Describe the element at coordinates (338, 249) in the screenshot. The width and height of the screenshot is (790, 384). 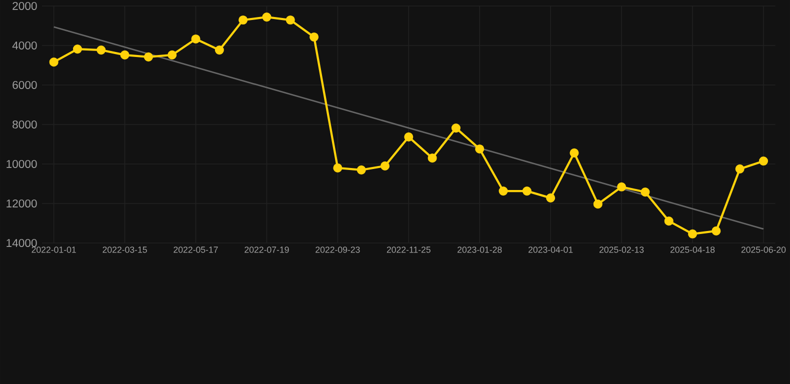
I see `x-tick-label: 2022-09-23` at that location.